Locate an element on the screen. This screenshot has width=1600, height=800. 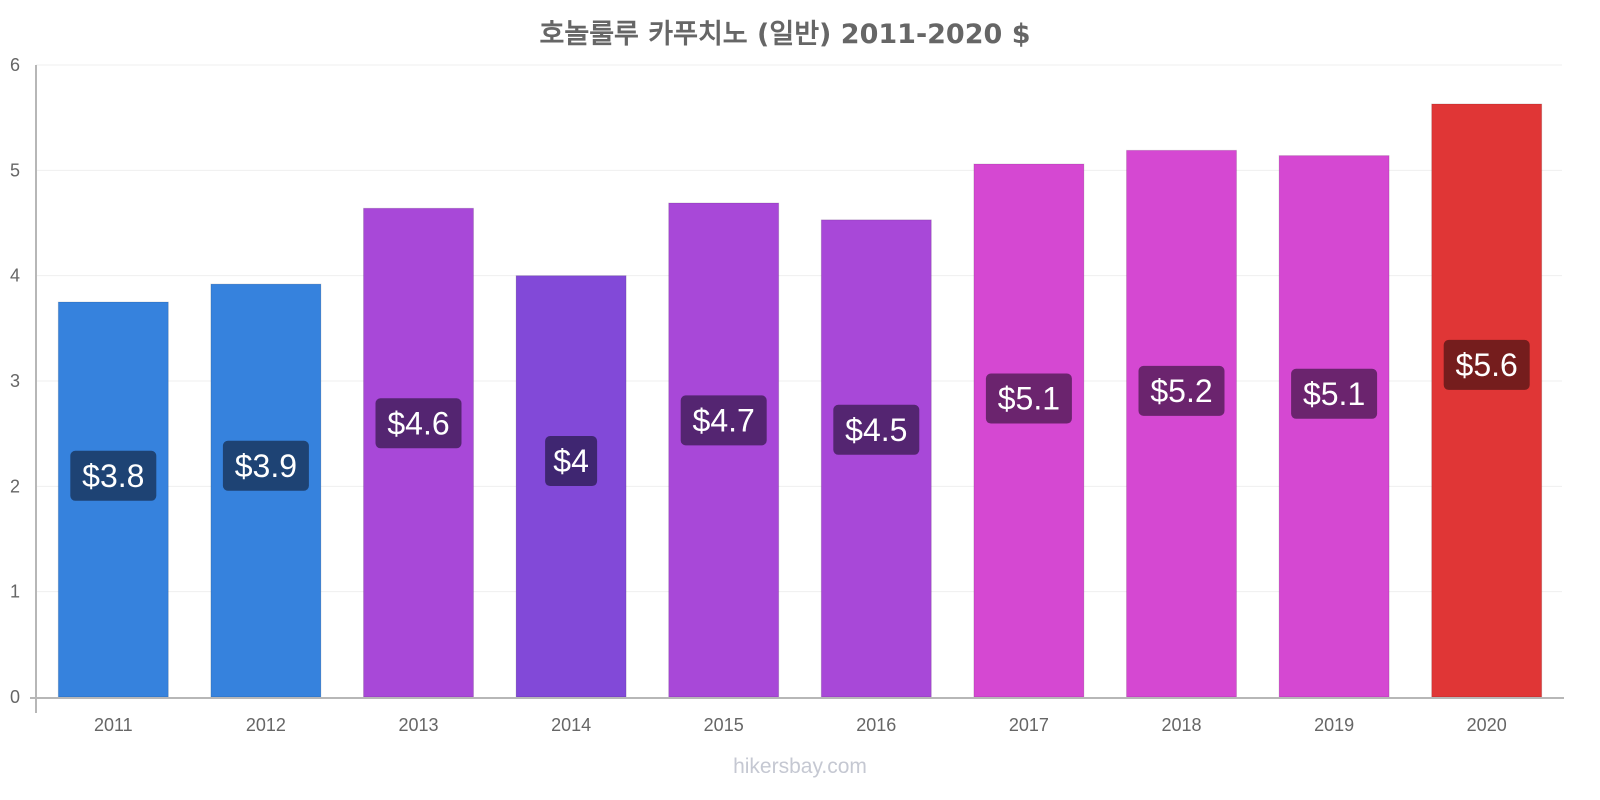
y-tick-label: 1 is located at coordinates (15, 592).